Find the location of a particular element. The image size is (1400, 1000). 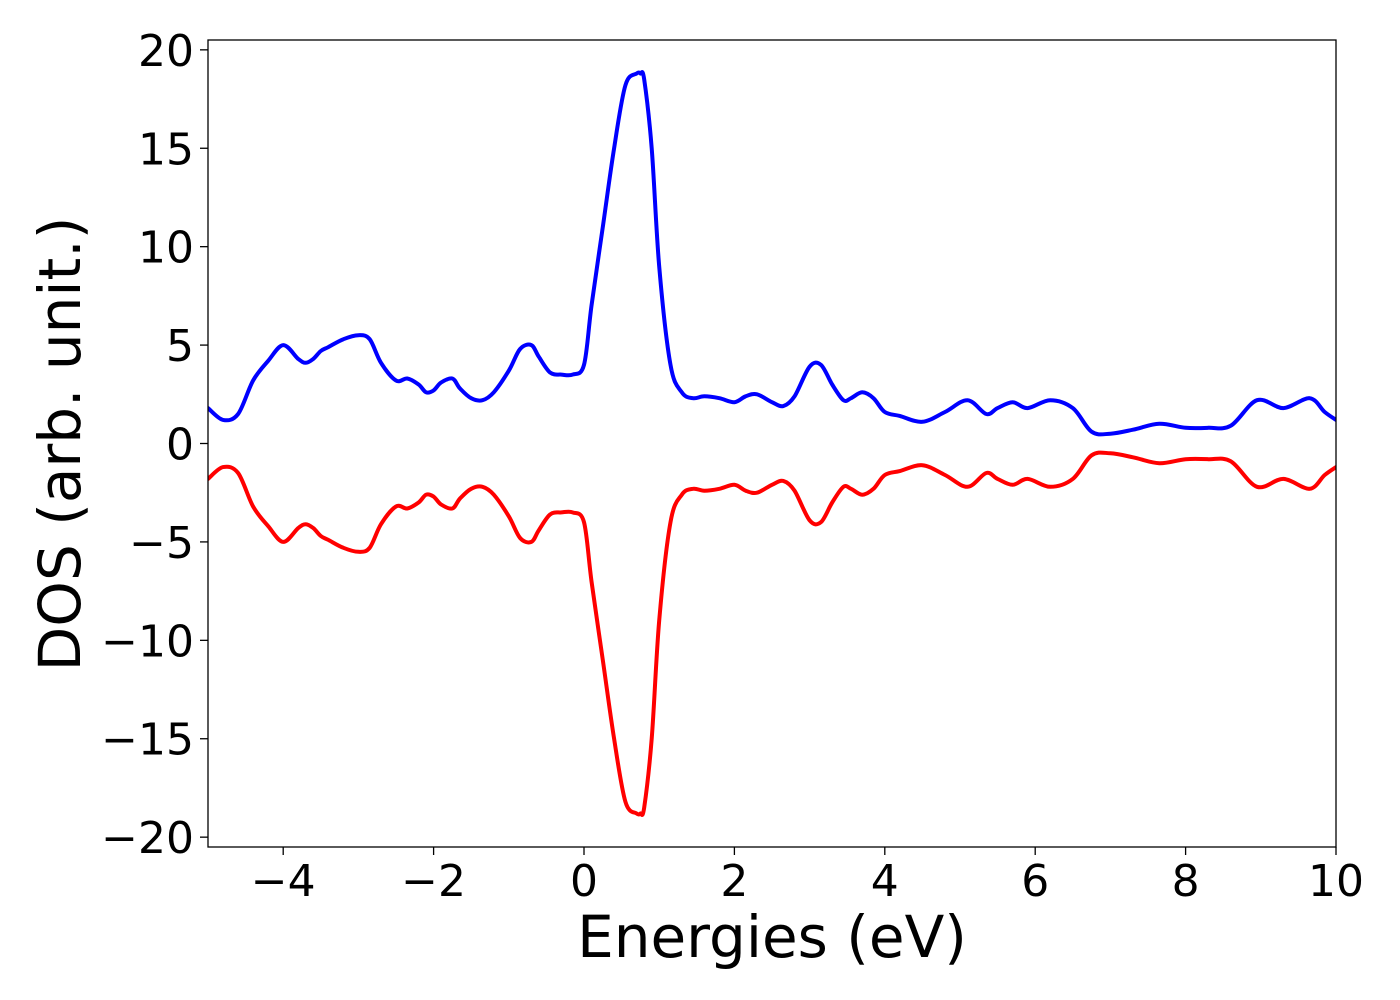

y-tick-label: −20 is located at coordinates (147, 838).